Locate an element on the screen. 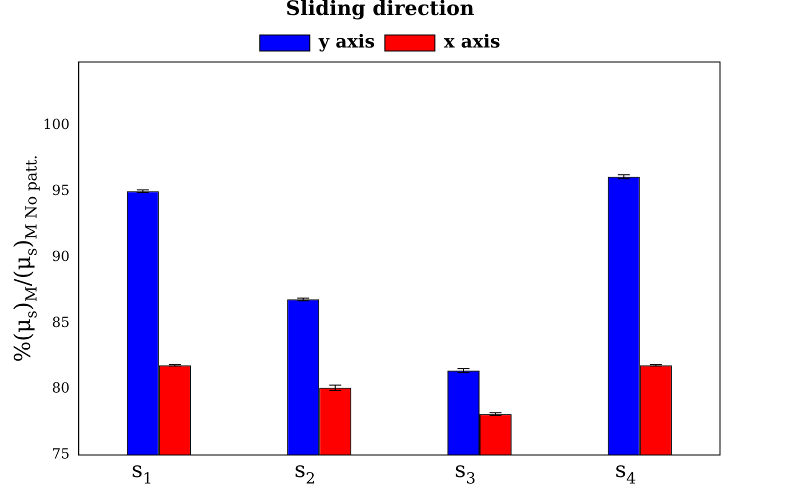  y-tick-label: 80 is located at coordinates (61, 388).